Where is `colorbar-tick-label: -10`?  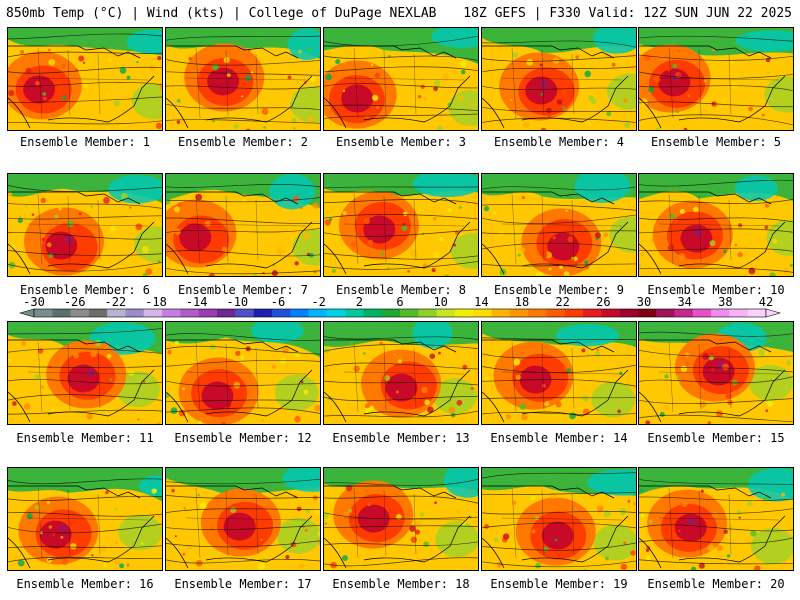 colorbar-tick-label: -10 is located at coordinates (237, 302).